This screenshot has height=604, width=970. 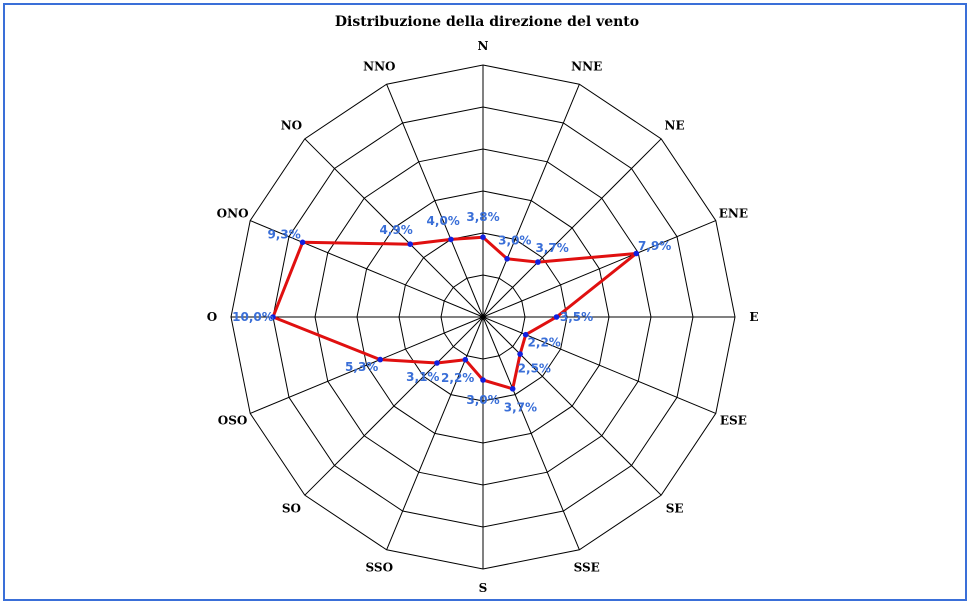 What do you see at coordinates (233, 213) in the screenshot?
I see `direction-label: ONO` at bounding box center [233, 213].